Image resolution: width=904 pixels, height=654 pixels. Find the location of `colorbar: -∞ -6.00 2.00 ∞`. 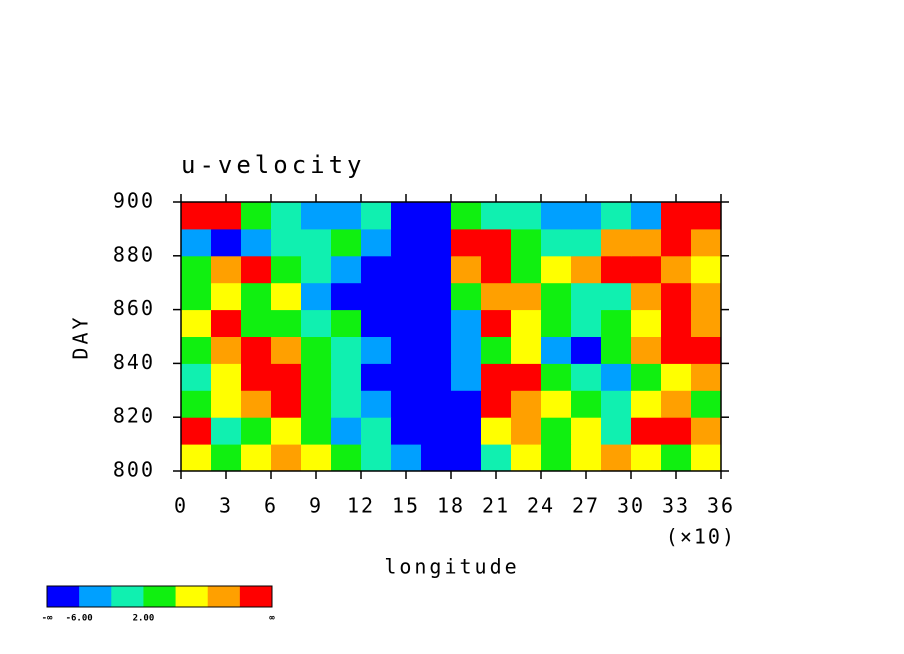

colorbar: -∞ -6.00 2.00 ∞ is located at coordinates (158, 604).